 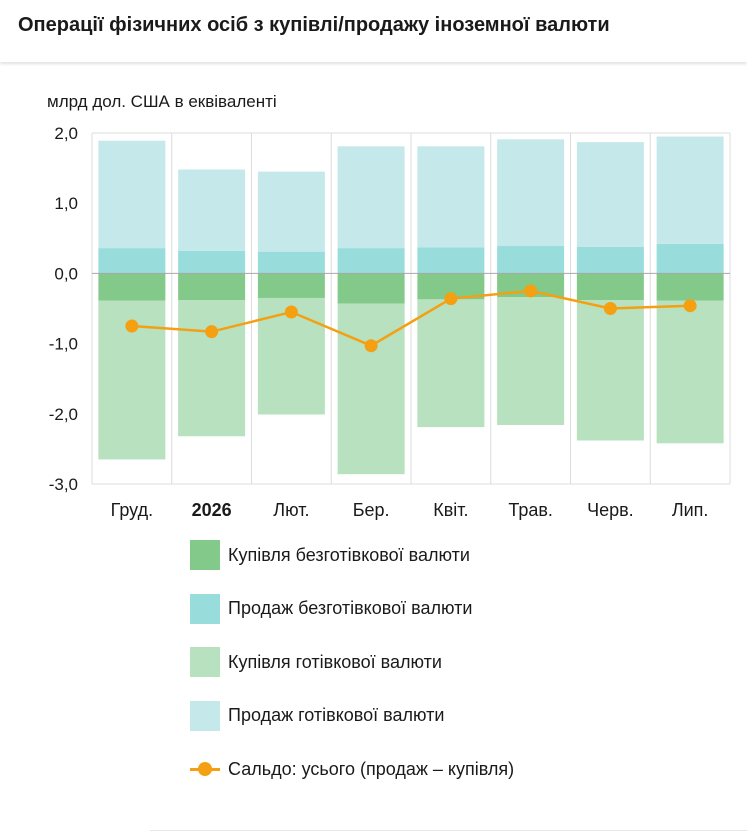 I want to click on y-tick-label: -3,0, so click(x=63, y=484).